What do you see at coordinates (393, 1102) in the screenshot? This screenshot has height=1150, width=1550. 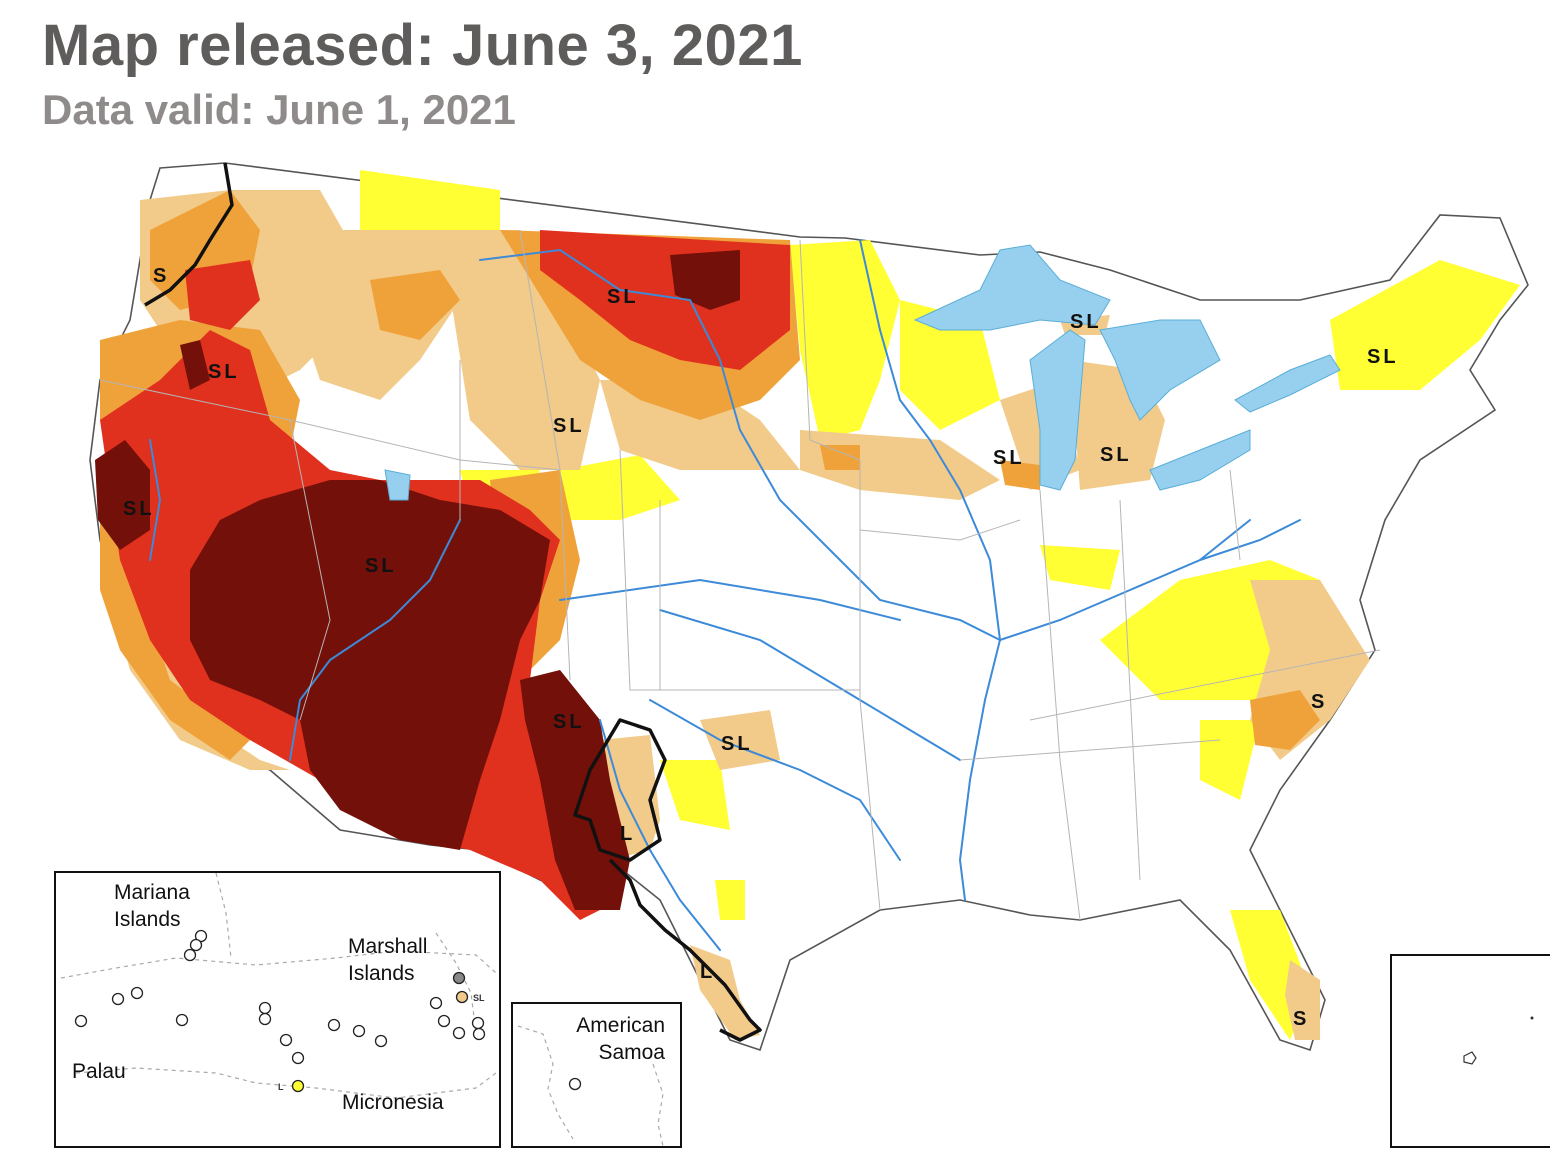 I see `micronesia-label: Micronesia` at bounding box center [393, 1102].